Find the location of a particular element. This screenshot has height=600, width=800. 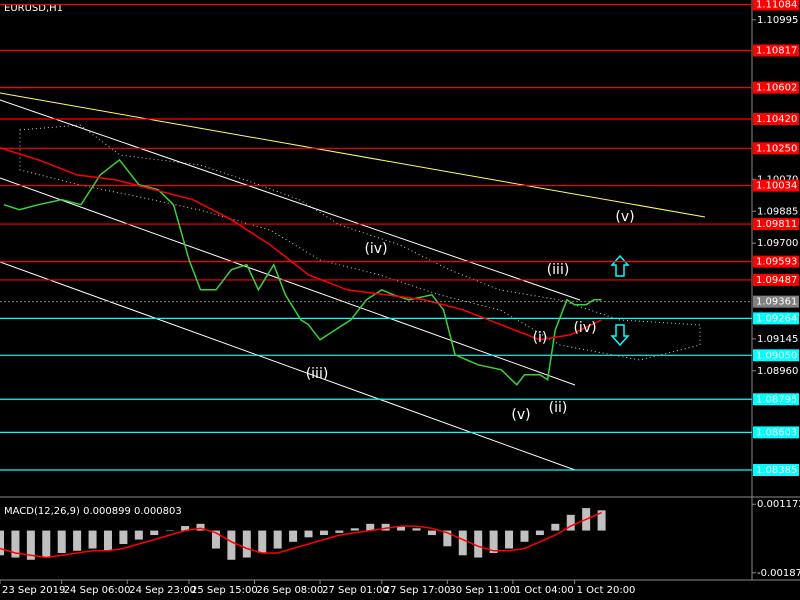

y-tick-label: 1.10995 is located at coordinates (777, 20).